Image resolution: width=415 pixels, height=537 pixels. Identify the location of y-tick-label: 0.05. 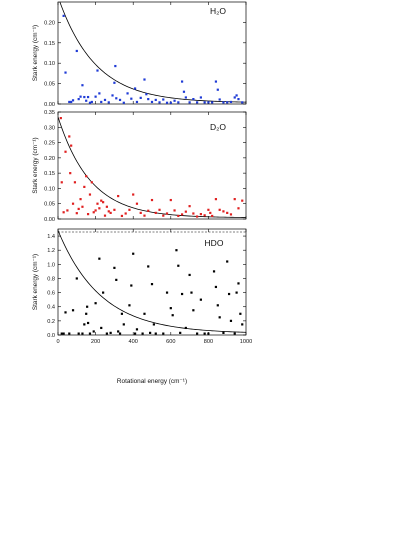
(49, 85).